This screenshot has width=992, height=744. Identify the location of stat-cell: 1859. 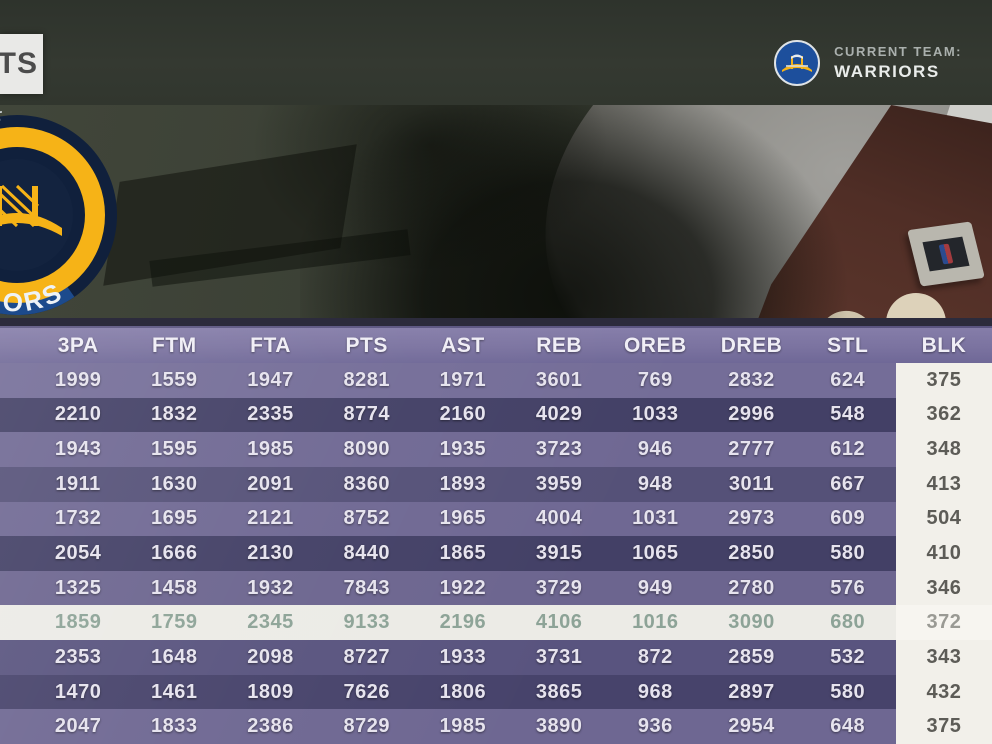
(78, 622).